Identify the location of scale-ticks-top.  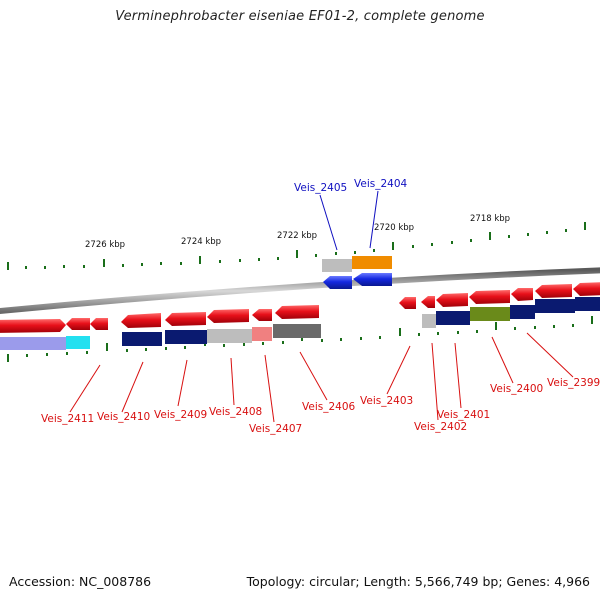
(296, 246).